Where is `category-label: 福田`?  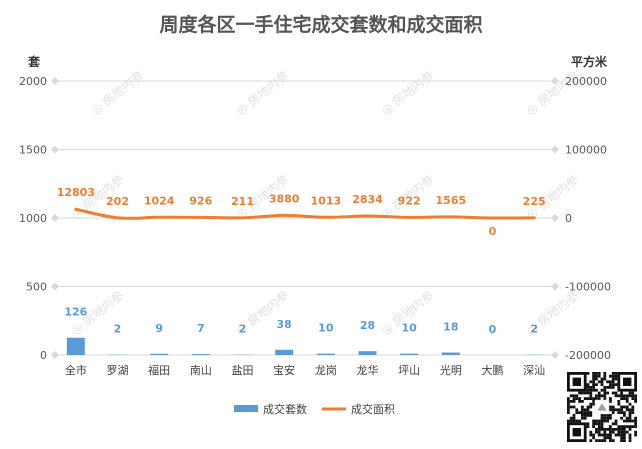
category-label: 福田 is located at coordinates (159, 370).